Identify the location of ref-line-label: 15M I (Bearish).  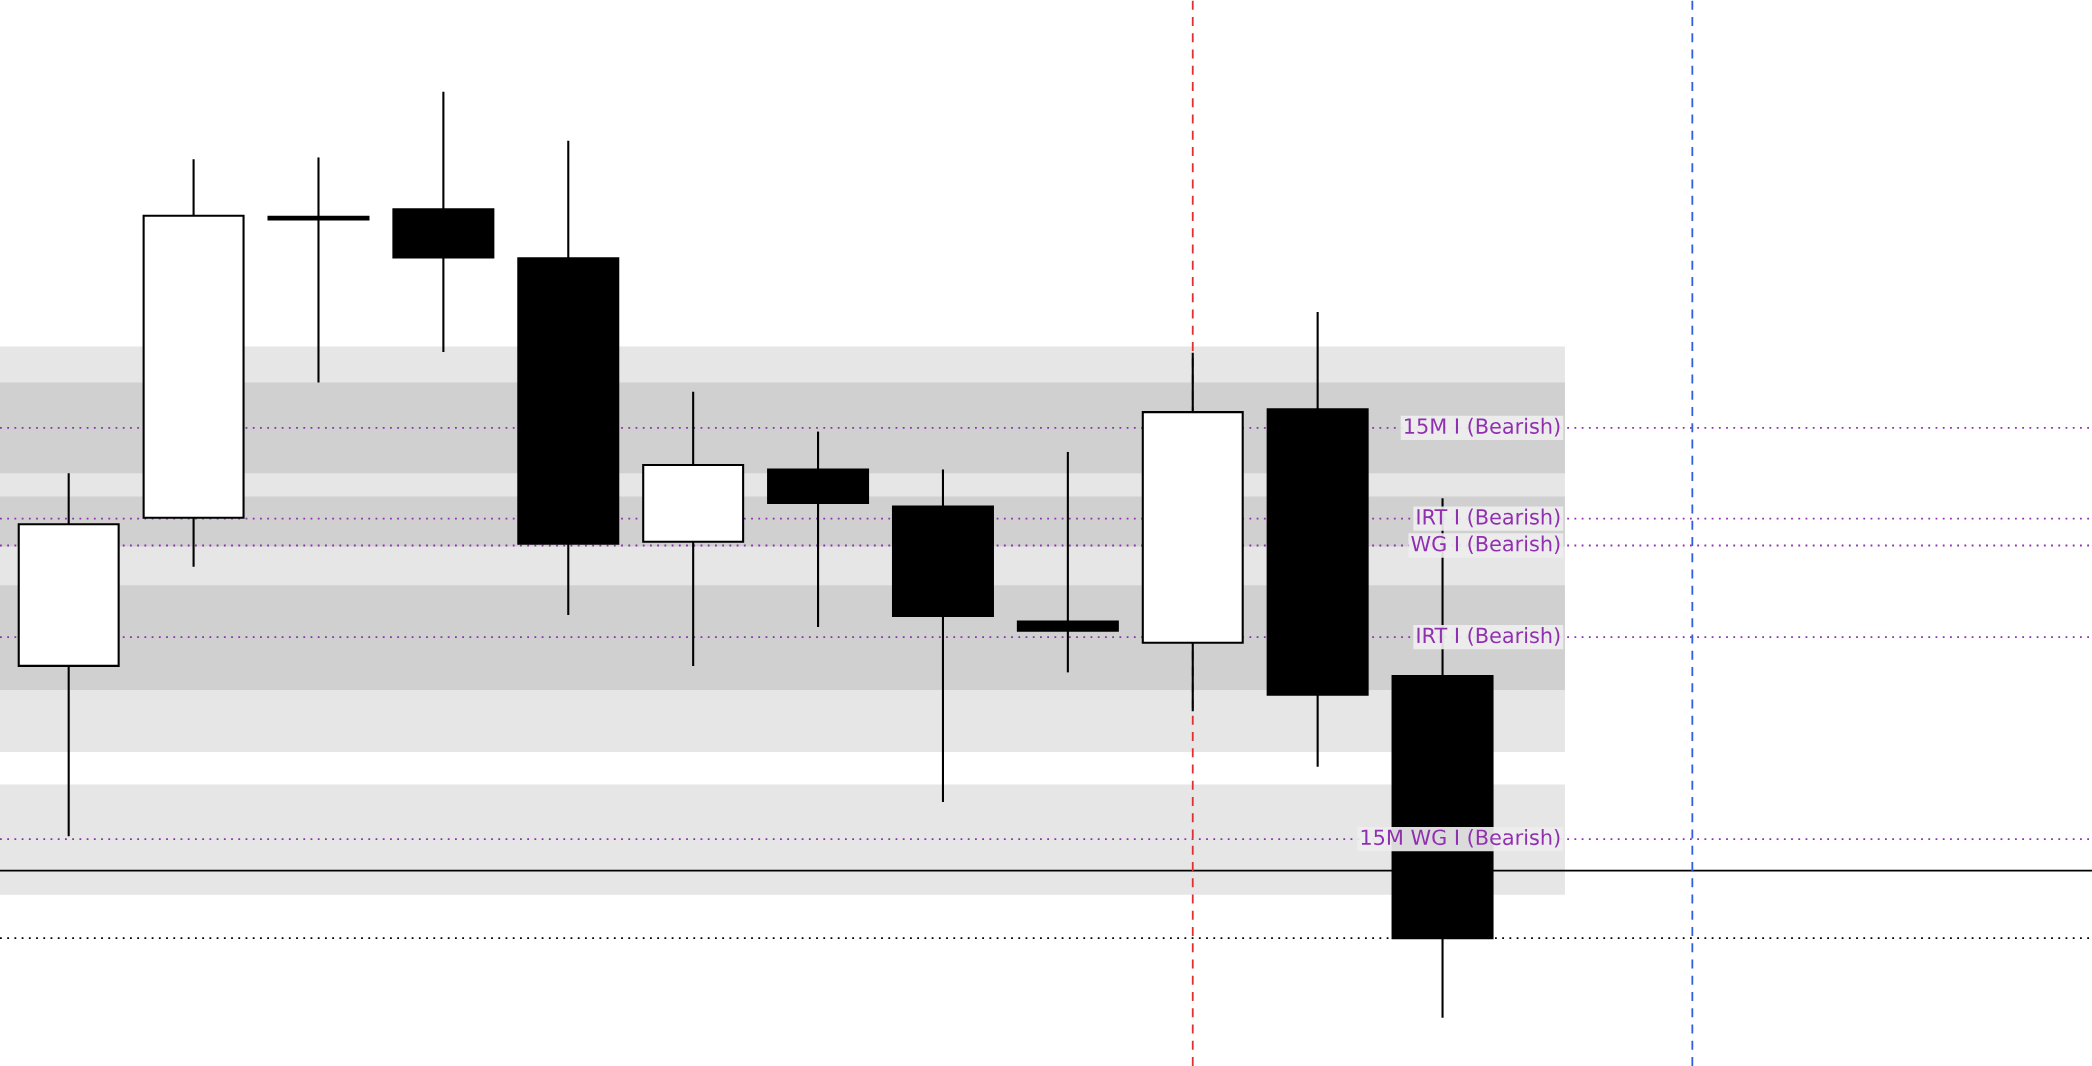
(1482, 427).